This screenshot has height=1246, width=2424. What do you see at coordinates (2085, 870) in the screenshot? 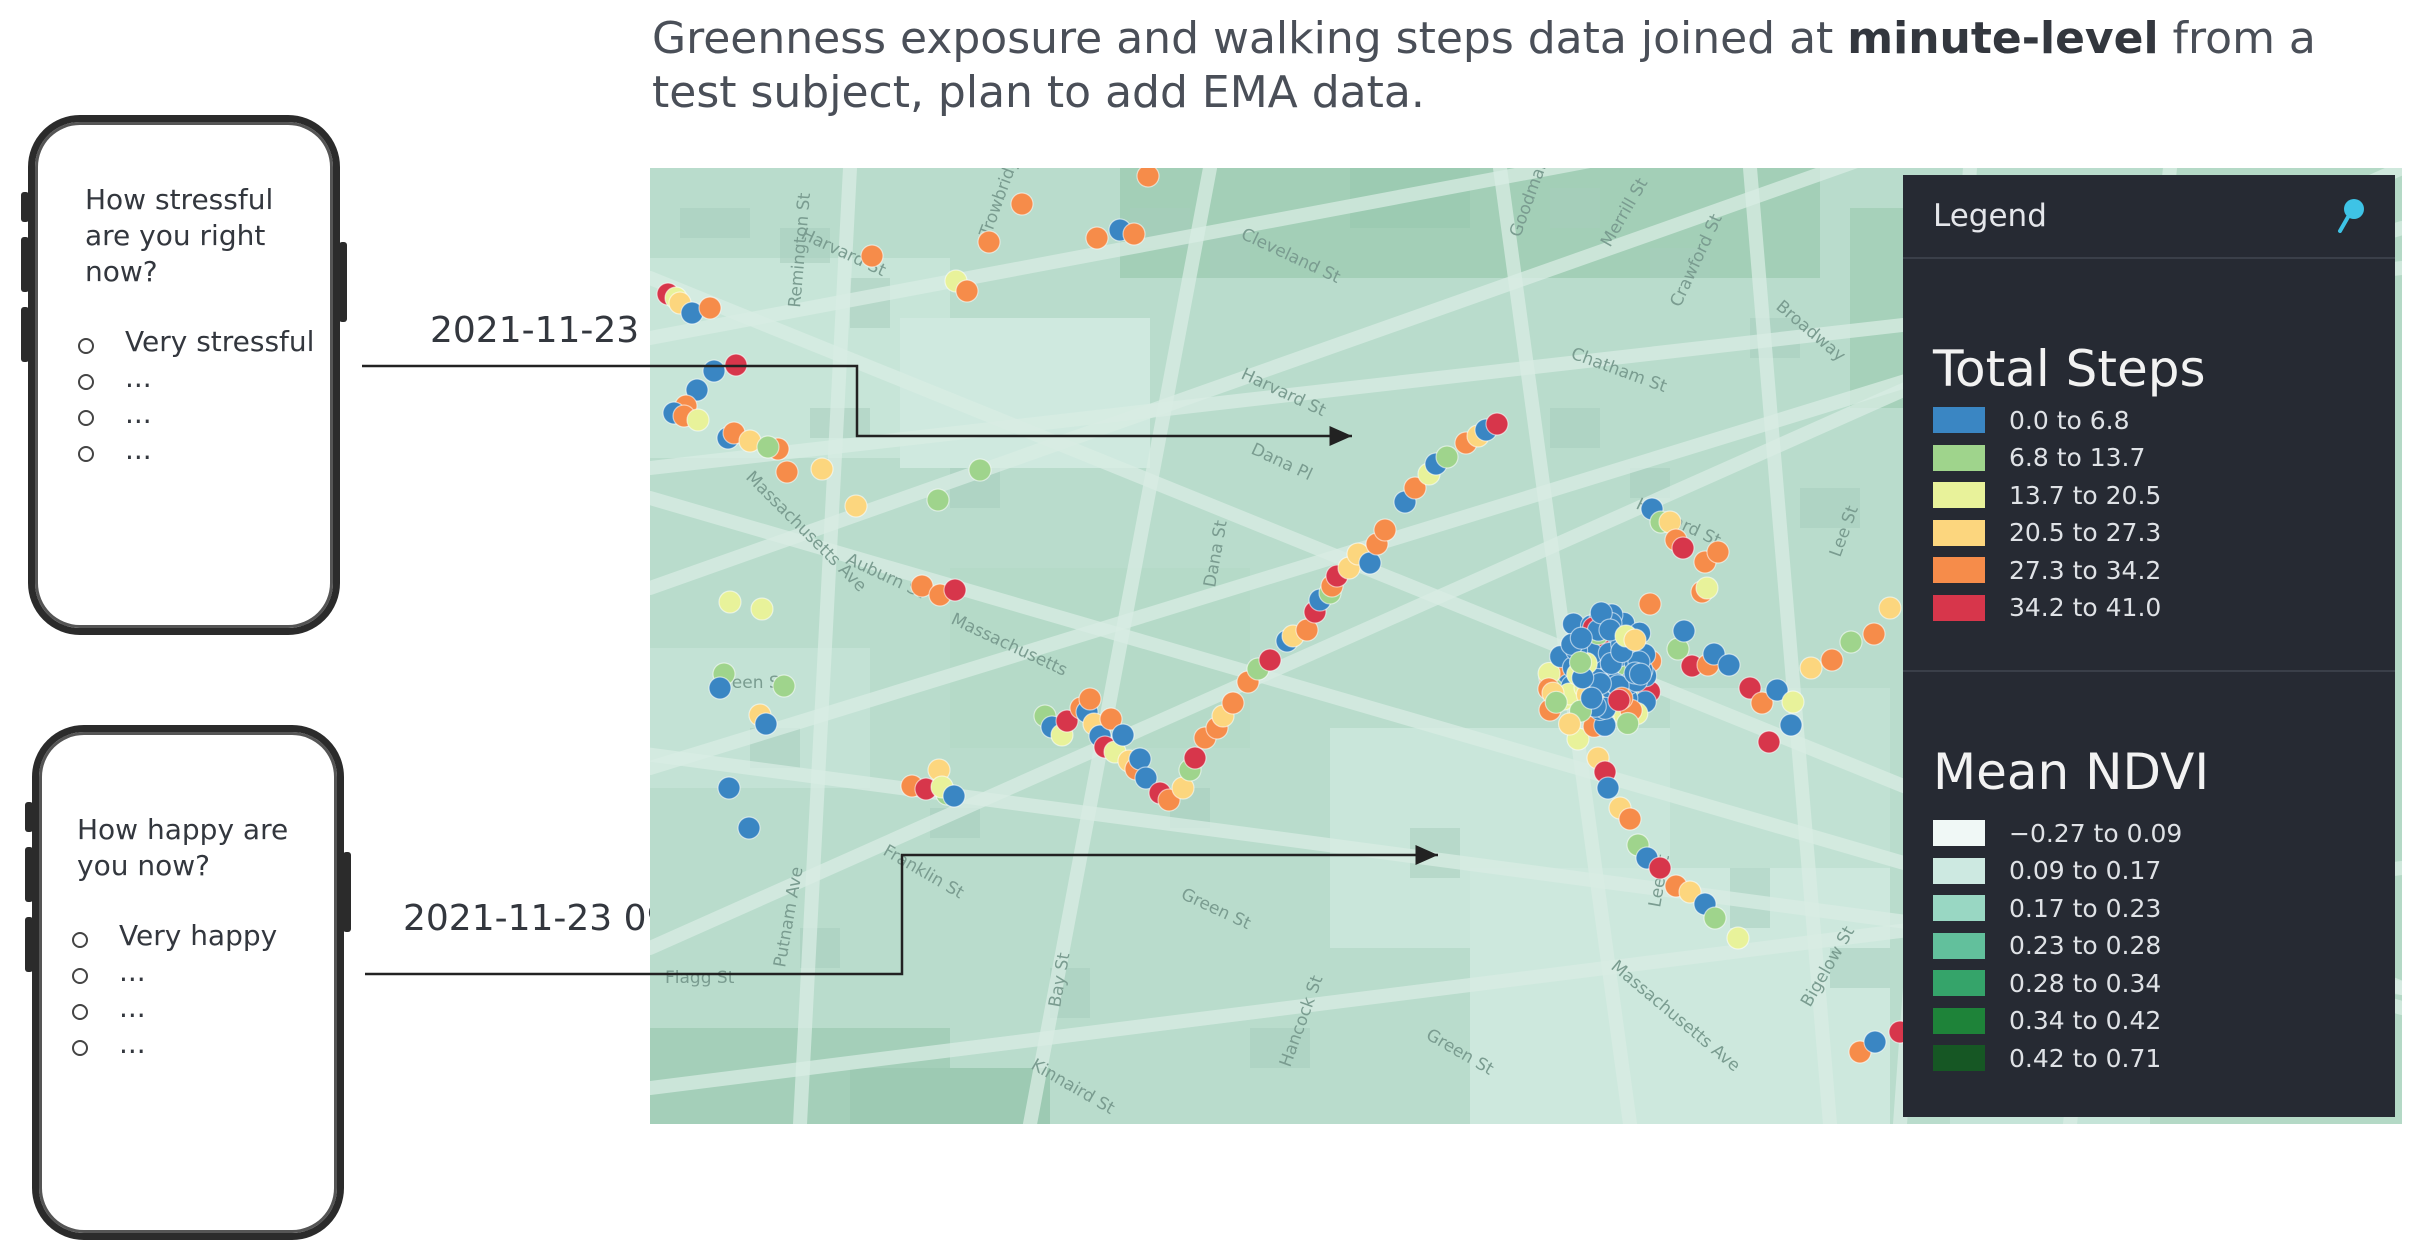
I see `legend-label: 0.09 to 0.17` at bounding box center [2085, 870].